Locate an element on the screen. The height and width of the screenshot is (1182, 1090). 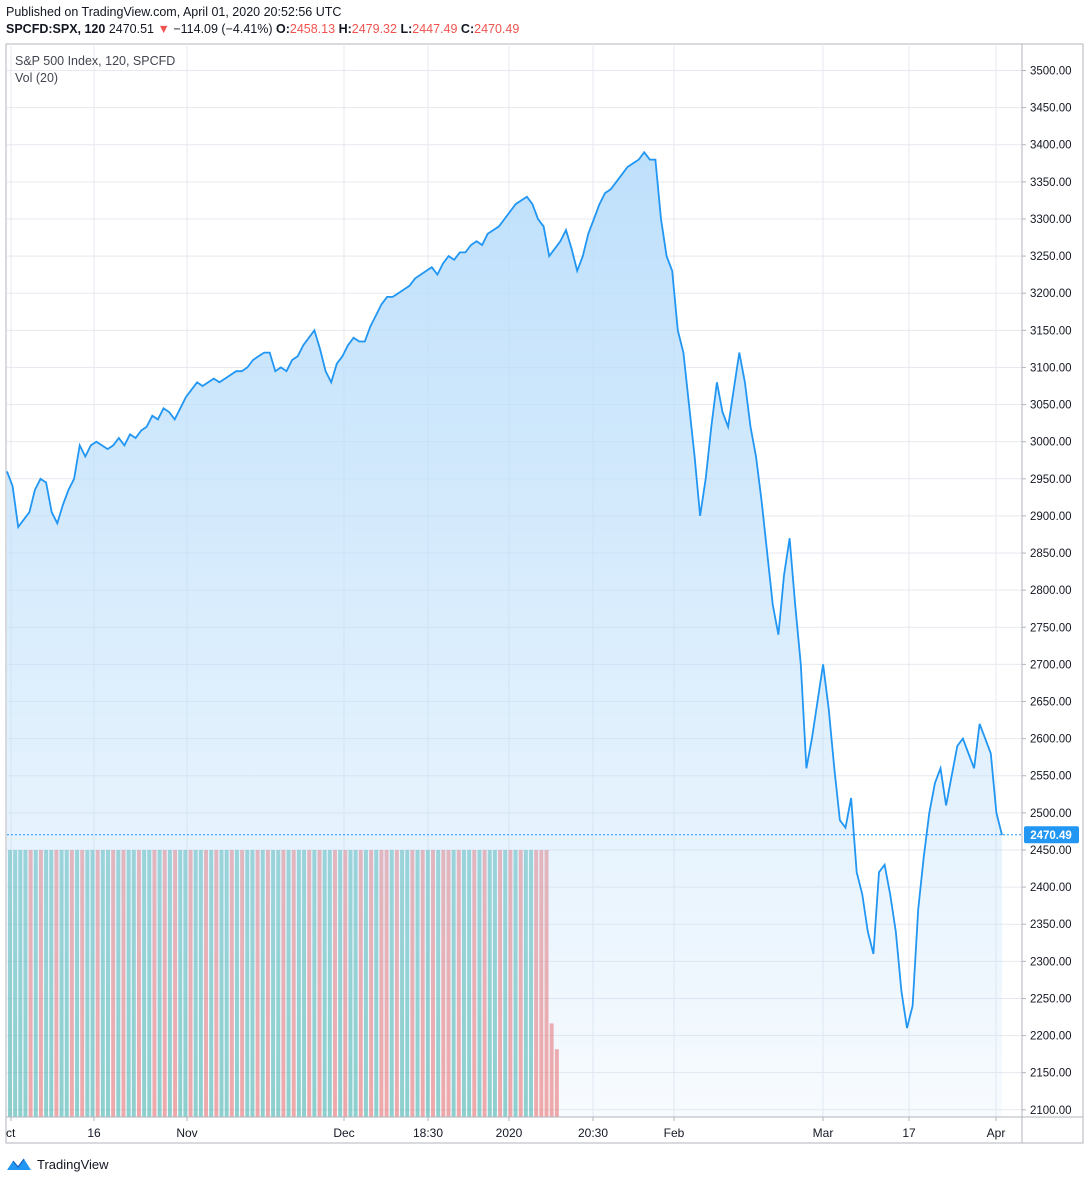
y-tick-label: 2100.00 is located at coordinates (1051, 1111).